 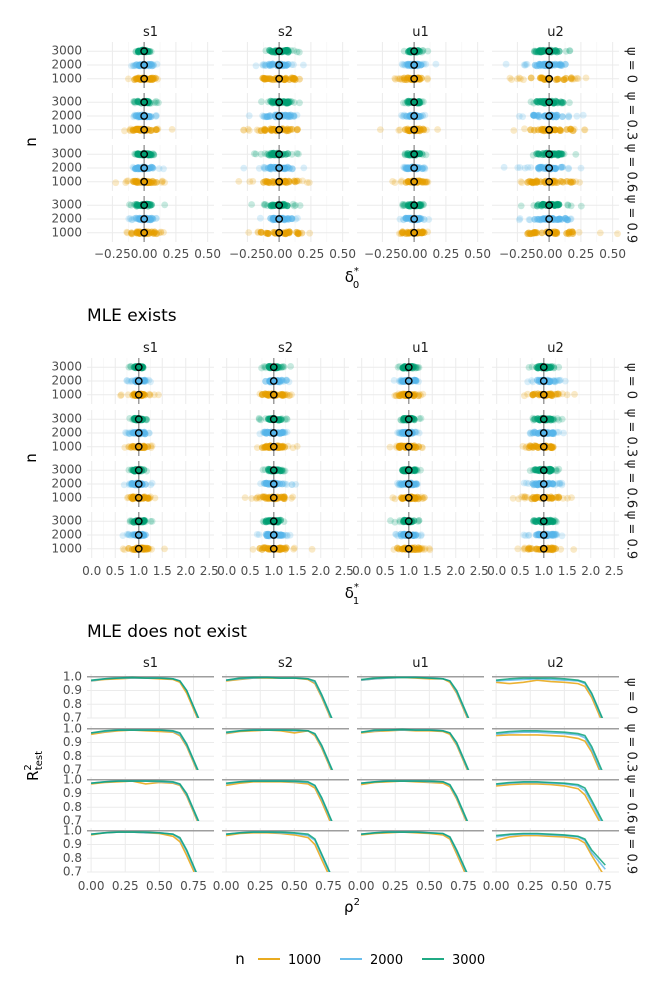 What do you see at coordinates (250, 571) in the screenshot?
I see `x-tick-label: 0.5` at bounding box center [250, 571].